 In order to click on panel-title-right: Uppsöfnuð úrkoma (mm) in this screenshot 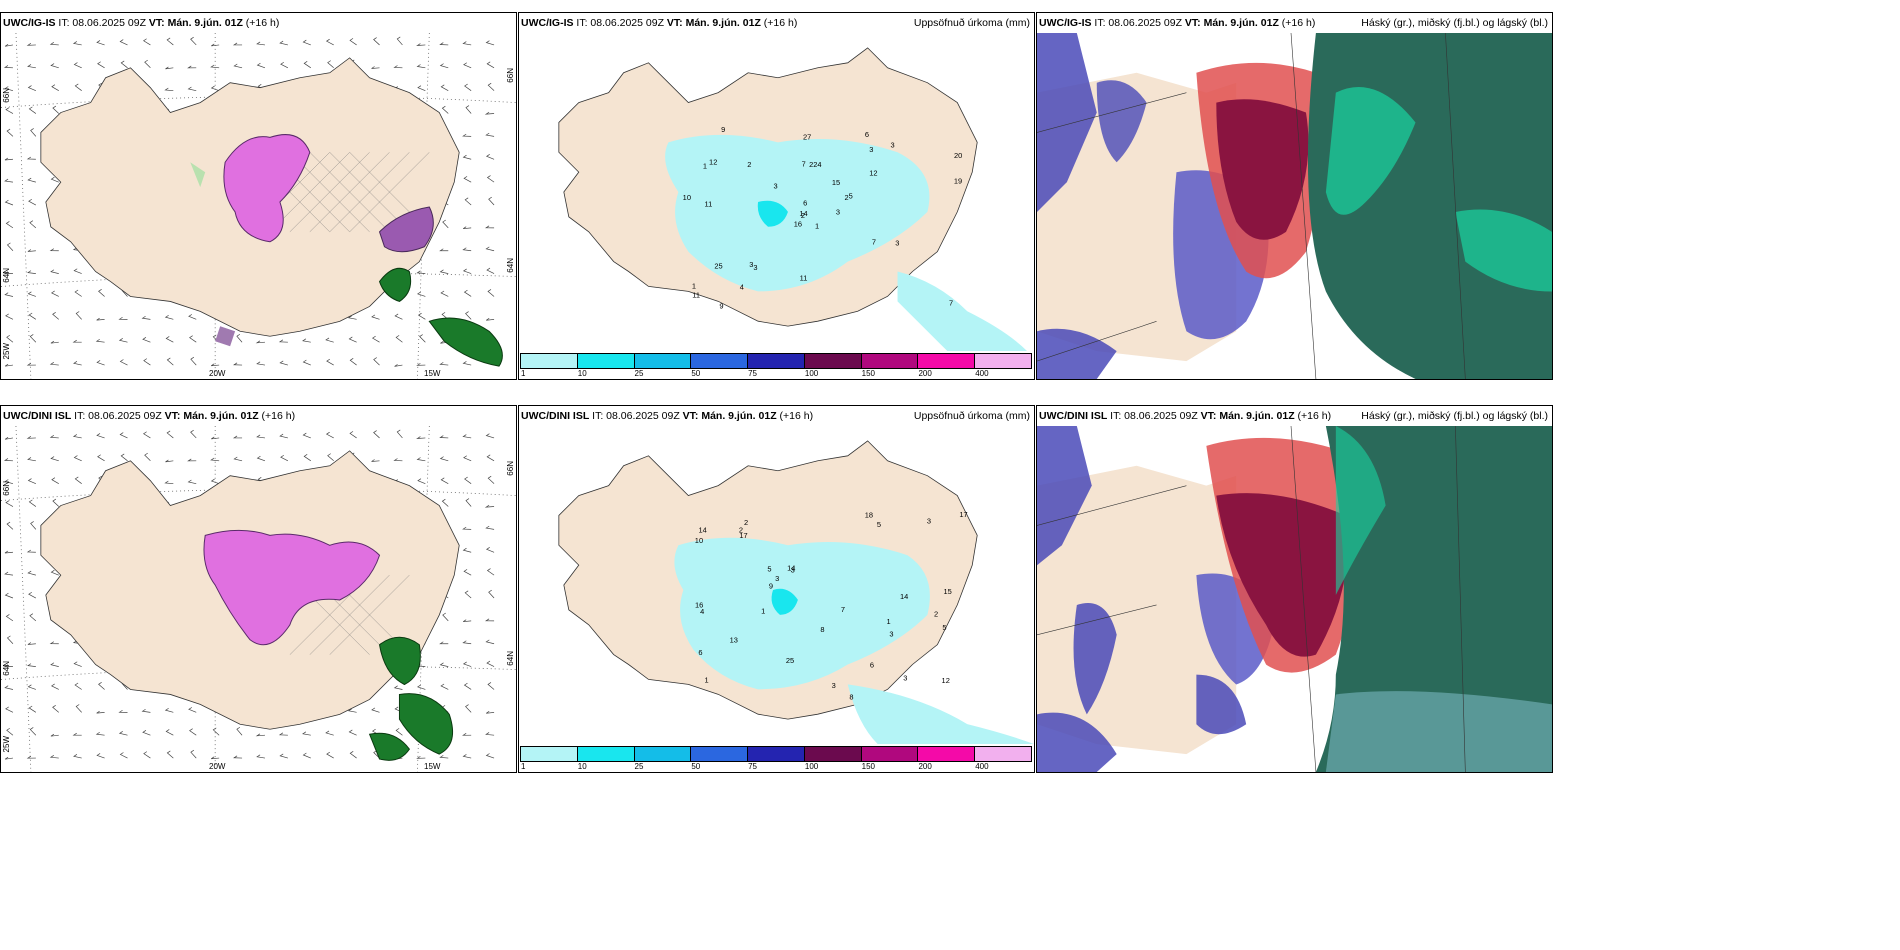, I will do `click(971, 416)`.